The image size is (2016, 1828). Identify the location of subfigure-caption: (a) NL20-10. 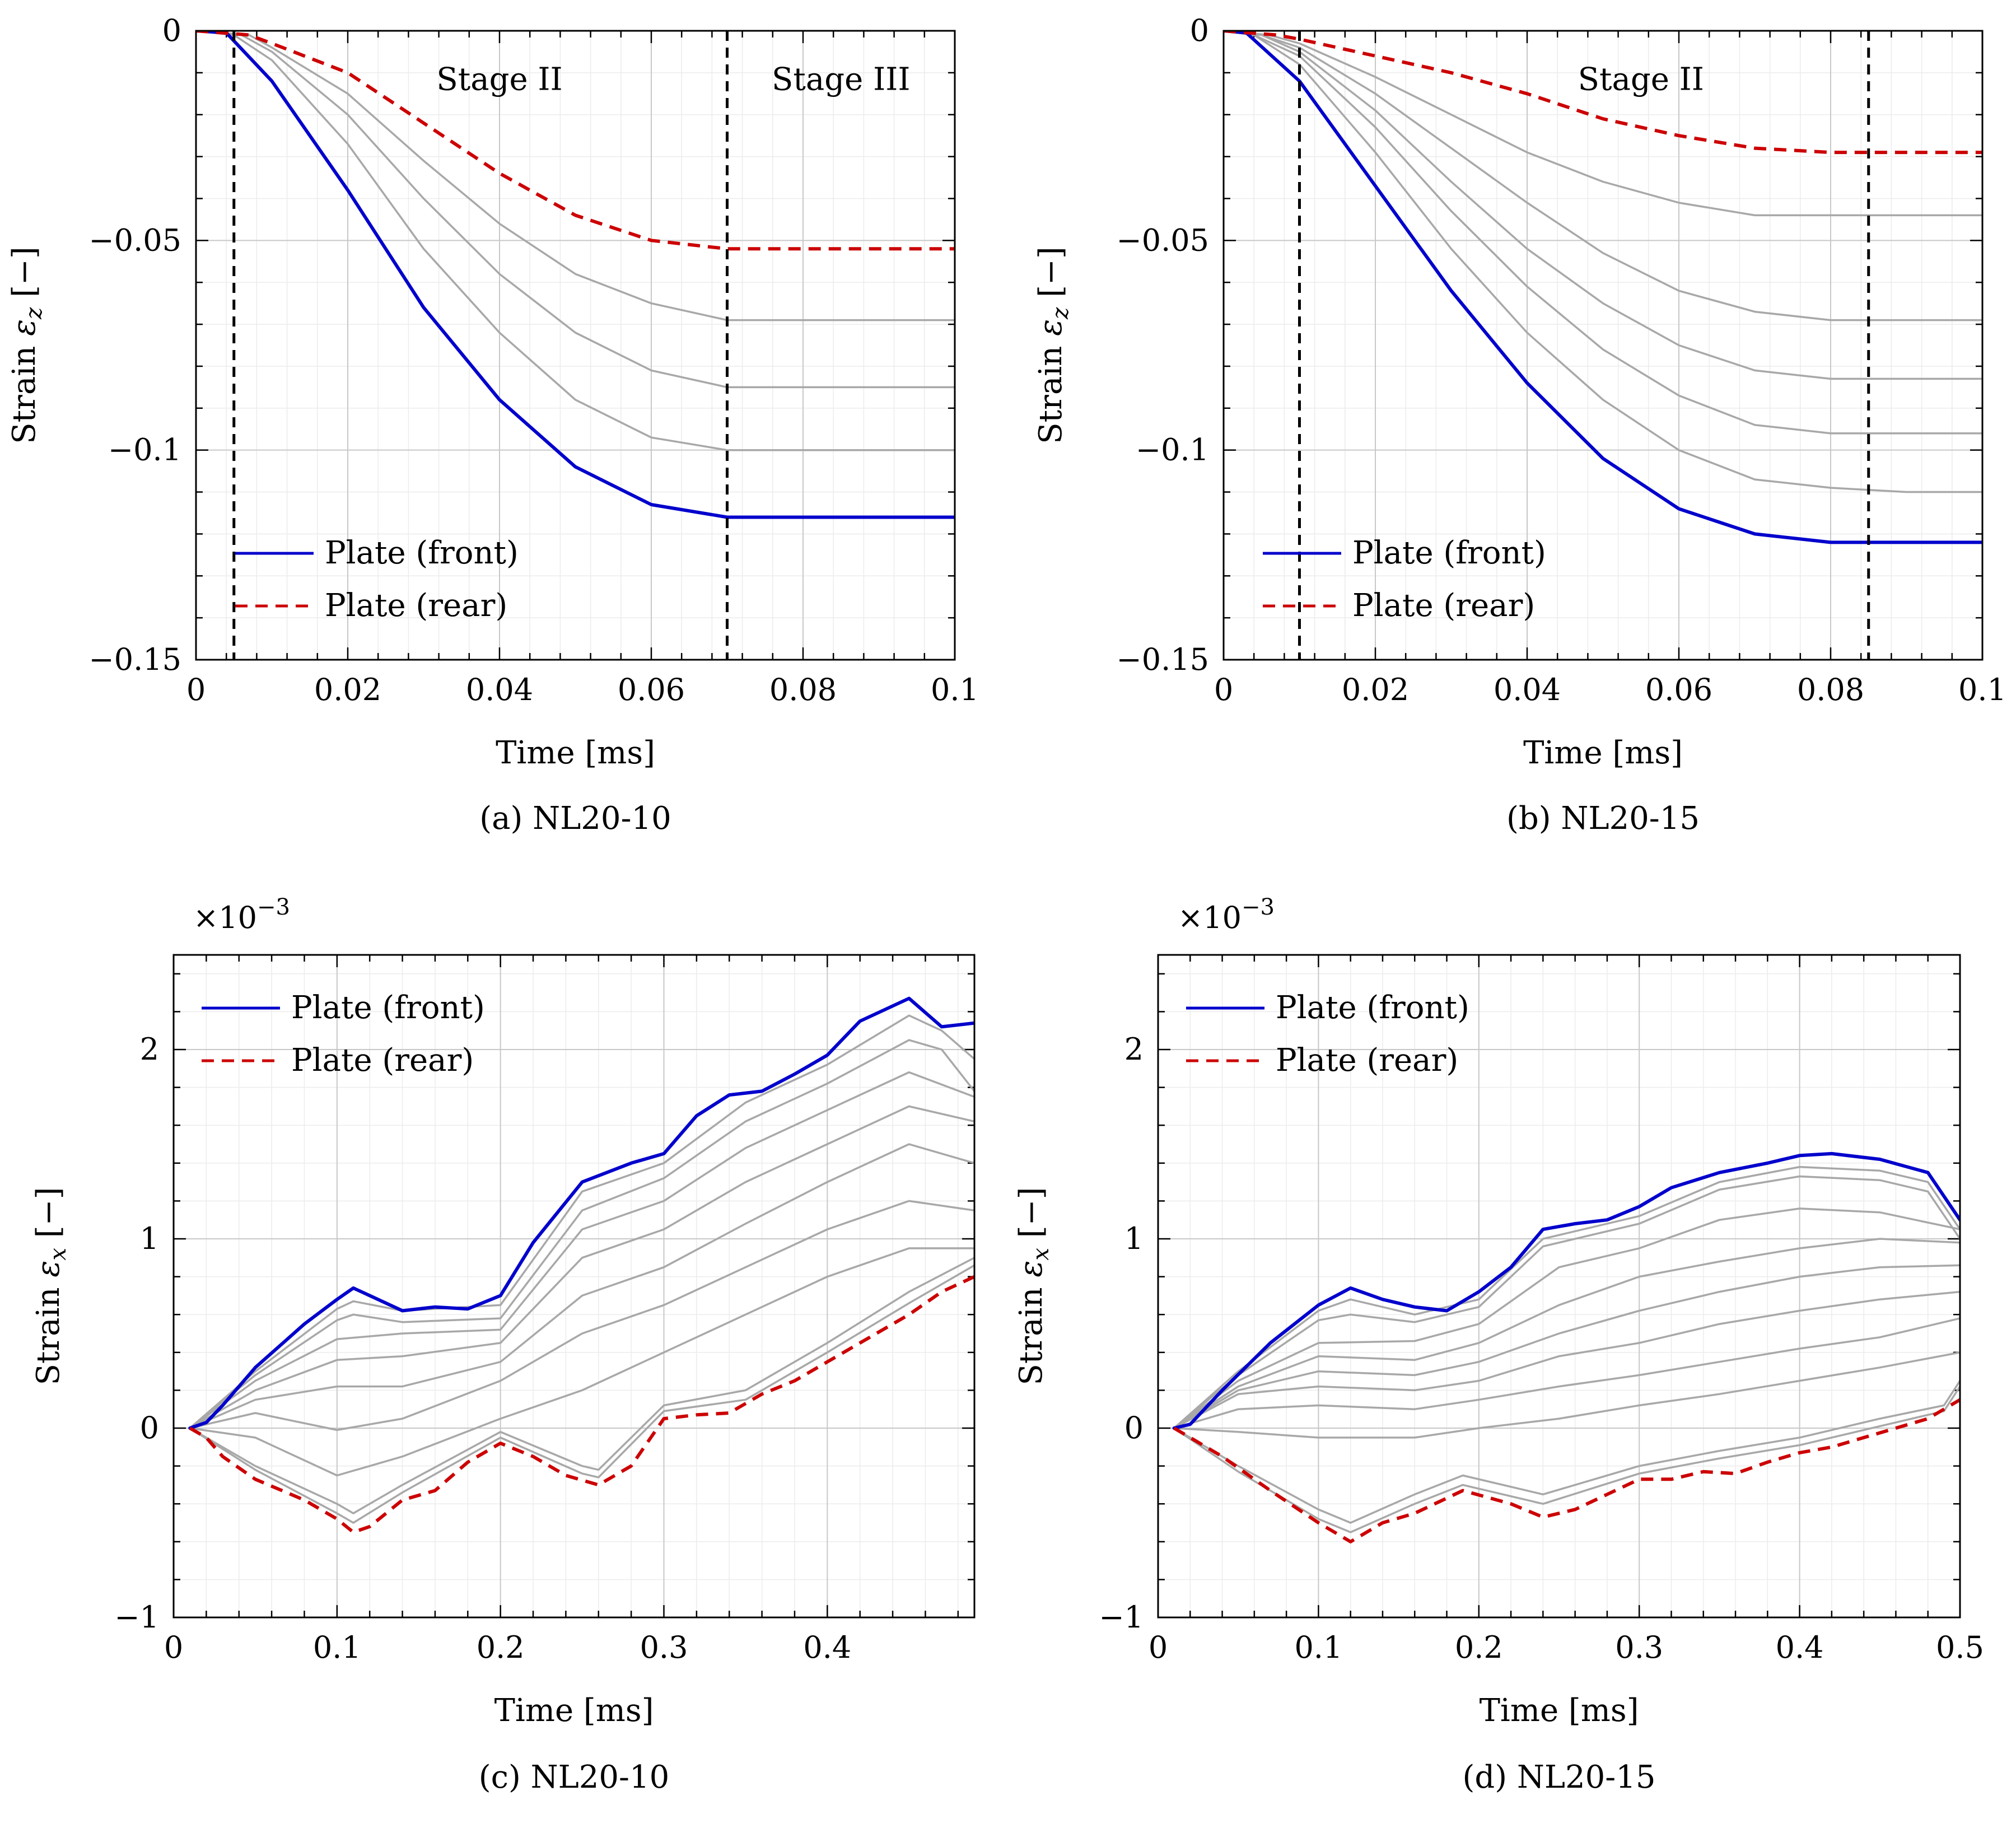
(575, 818).